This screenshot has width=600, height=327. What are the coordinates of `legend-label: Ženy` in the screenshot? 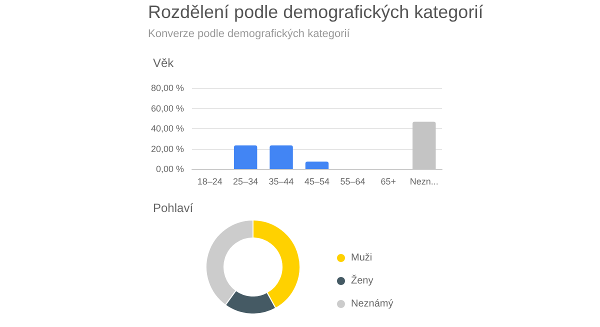 It's located at (362, 280).